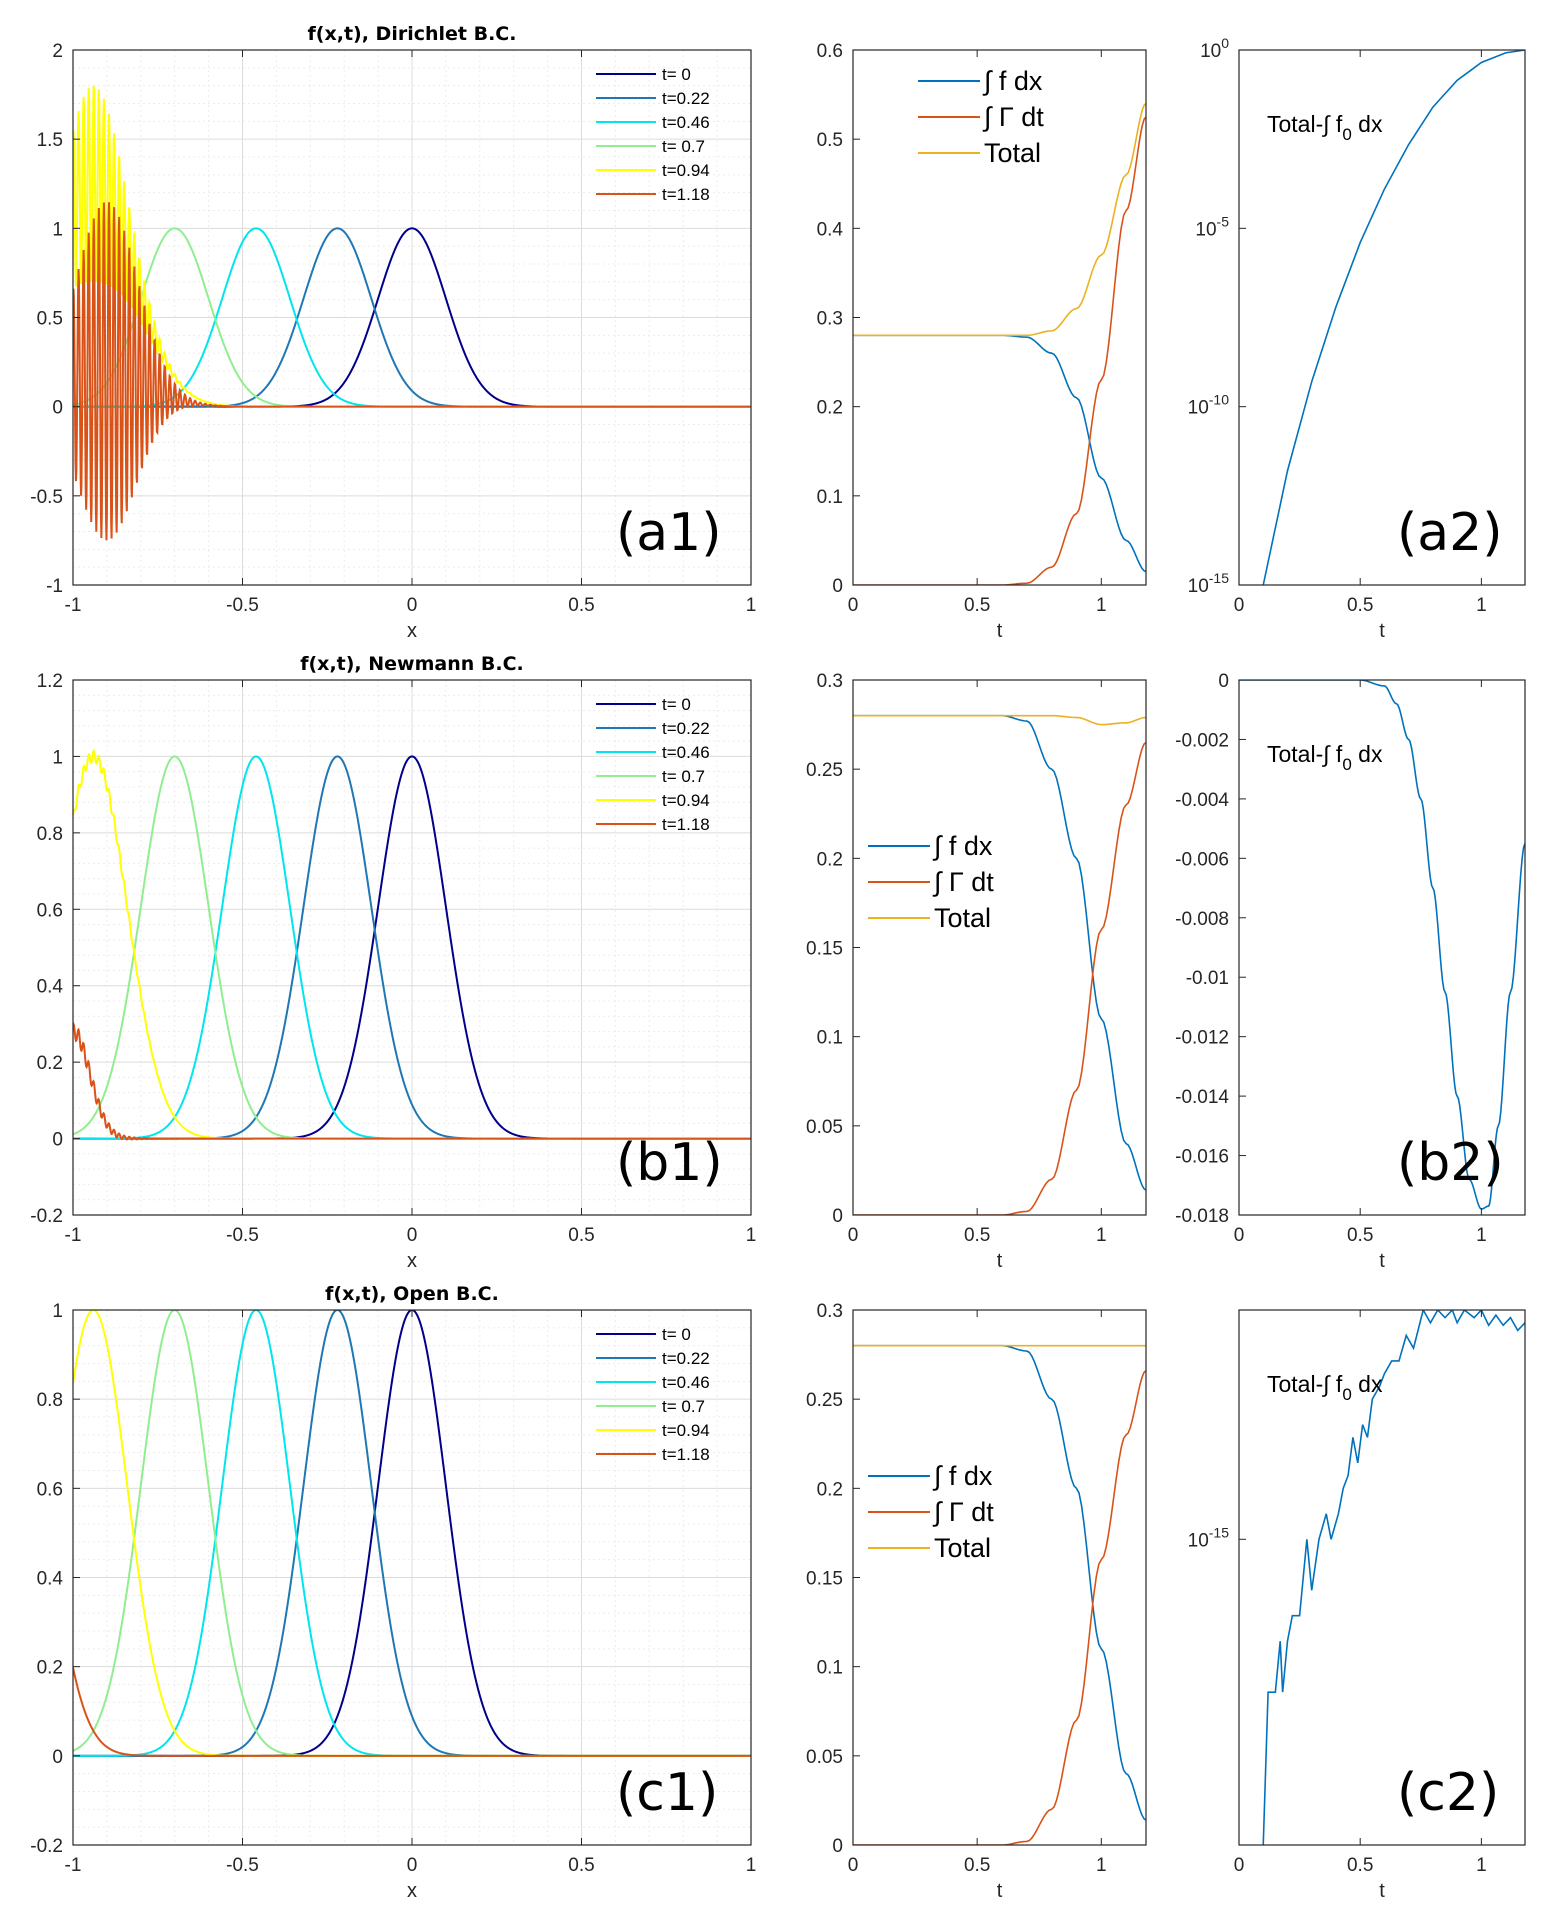  What do you see at coordinates (1202, 919) in the screenshot?
I see `y-tick-label: -0.008` at bounding box center [1202, 919].